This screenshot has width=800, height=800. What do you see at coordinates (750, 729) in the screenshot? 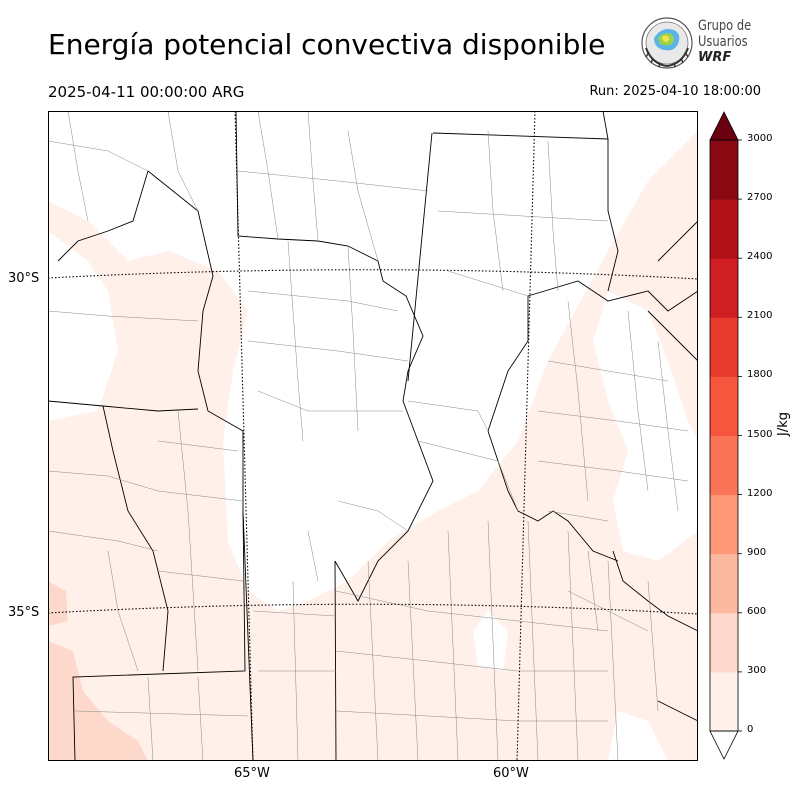
I see `colorbar-tick-label: 0` at bounding box center [750, 729].